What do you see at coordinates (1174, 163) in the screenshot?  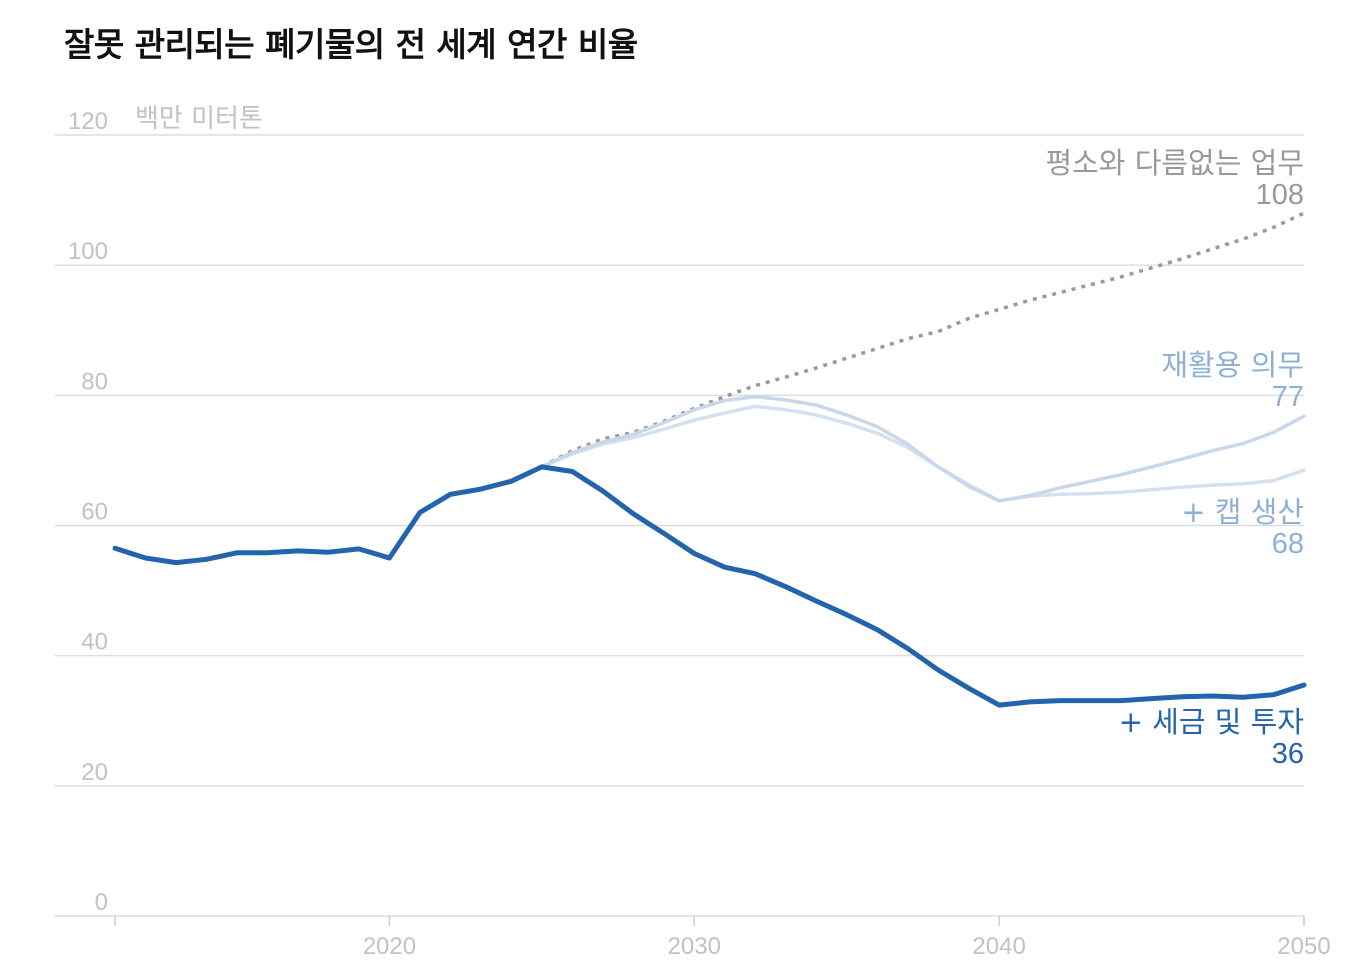 I see `series-label-business-as-usual: 평소와 다름없는 업무` at bounding box center [1174, 163].